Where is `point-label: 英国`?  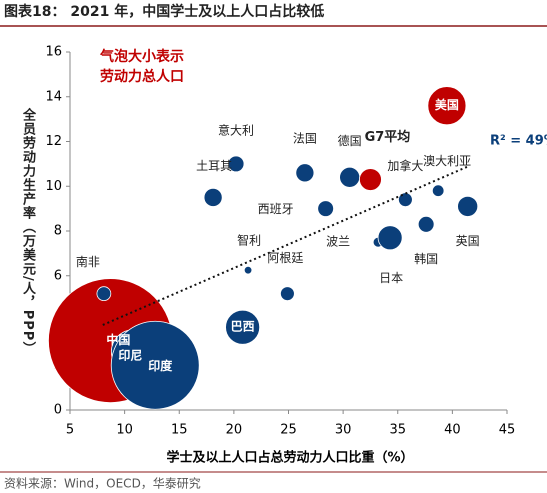
point-label: 英国 is located at coordinates (468, 241).